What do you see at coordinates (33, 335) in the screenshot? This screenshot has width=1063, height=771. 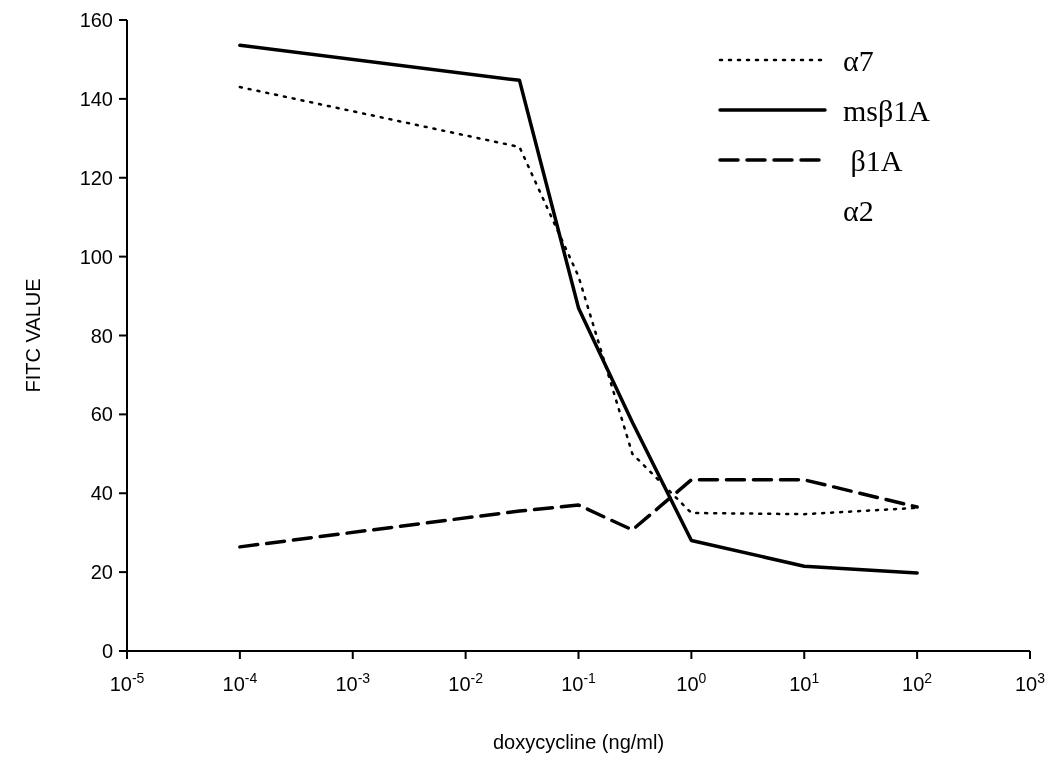 I see `y-axis-title: FITC VALUE` at bounding box center [33, 335].